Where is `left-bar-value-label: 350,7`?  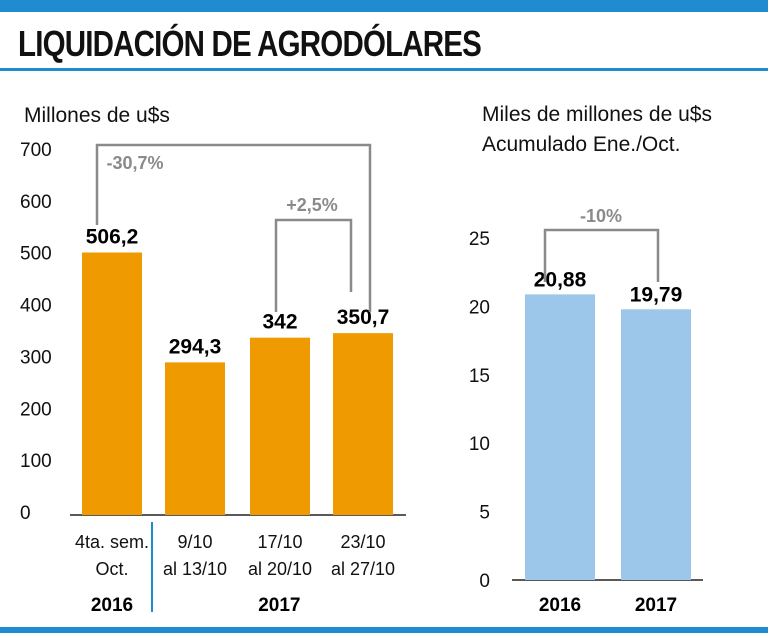 left-bar-value-label: 350,7 is located at coordinates (363, 317).